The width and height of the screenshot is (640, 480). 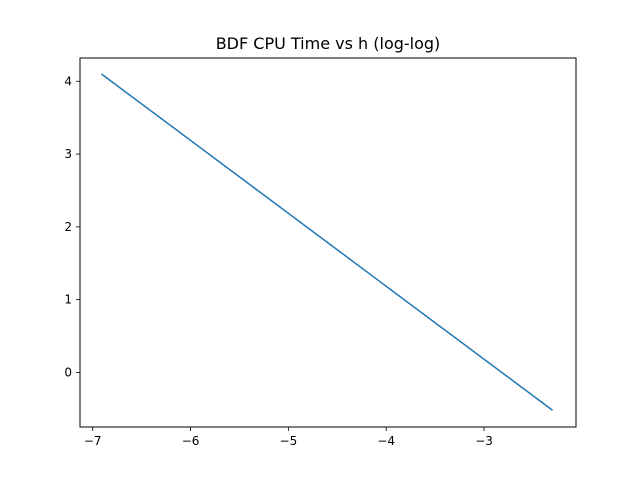 I want to click on x-tick-label: −4, so click(x=386, y=441).